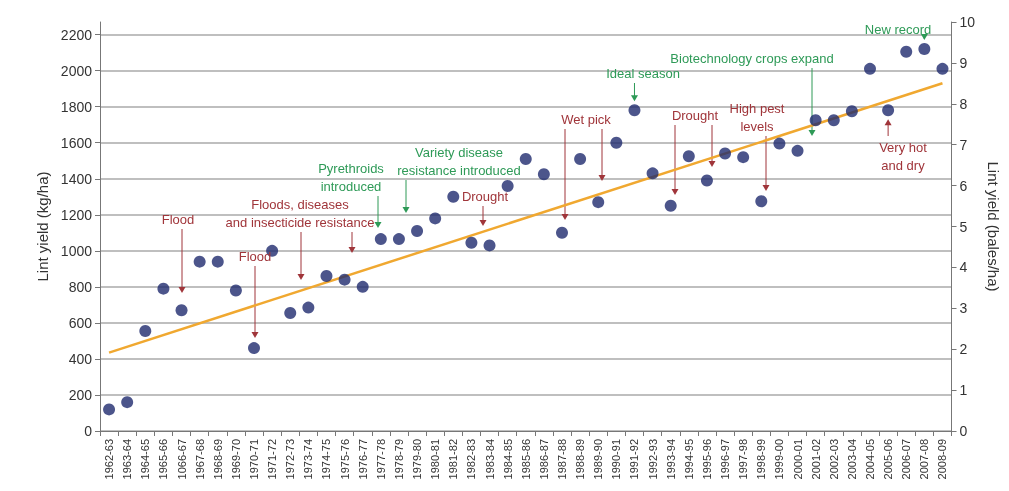  Describe the element at coordinates (963, 267) in the screenshot. I see `y2-tick-label: 4` at that location.